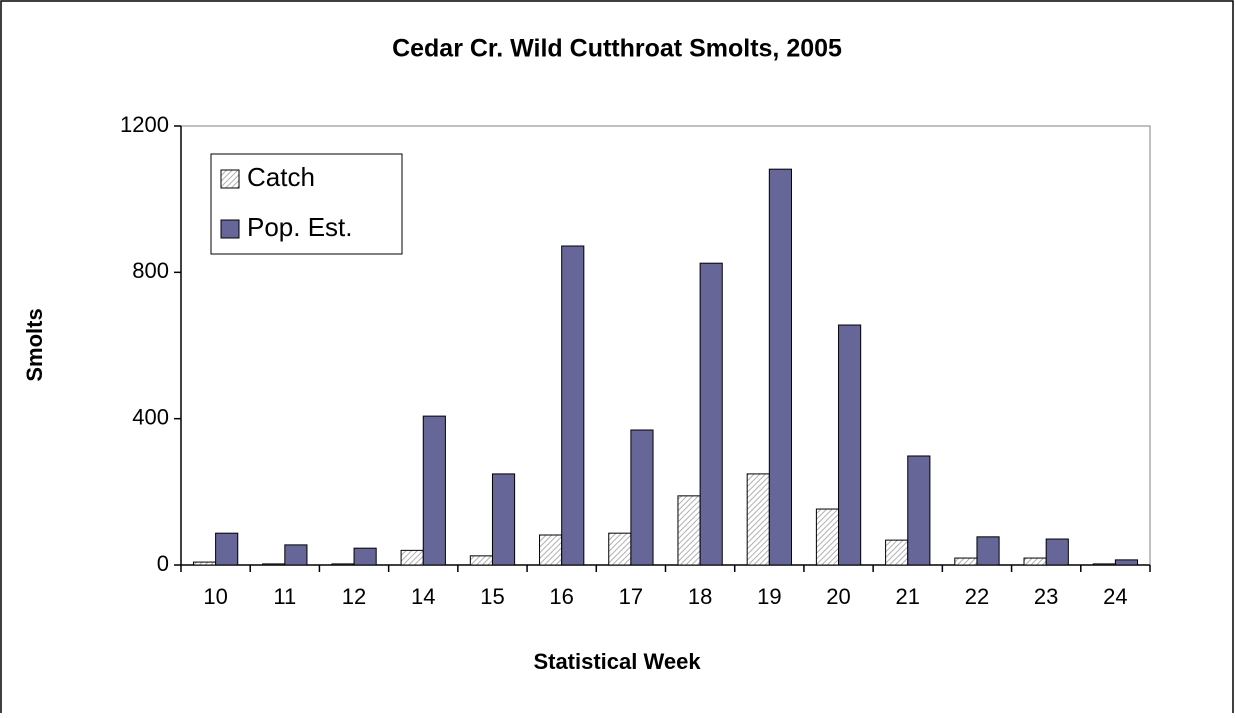 The image size is (1235, 718). What do you see at coordinates (977, 596) in the screenshot?
I see `x-tick-label: 22` at bounding box center [977, 596].